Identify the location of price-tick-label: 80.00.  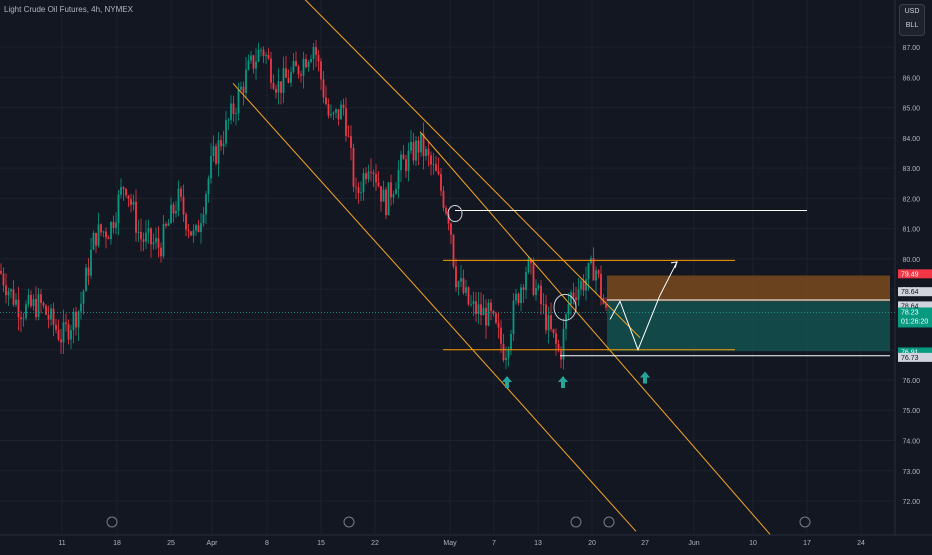
(911, 260).